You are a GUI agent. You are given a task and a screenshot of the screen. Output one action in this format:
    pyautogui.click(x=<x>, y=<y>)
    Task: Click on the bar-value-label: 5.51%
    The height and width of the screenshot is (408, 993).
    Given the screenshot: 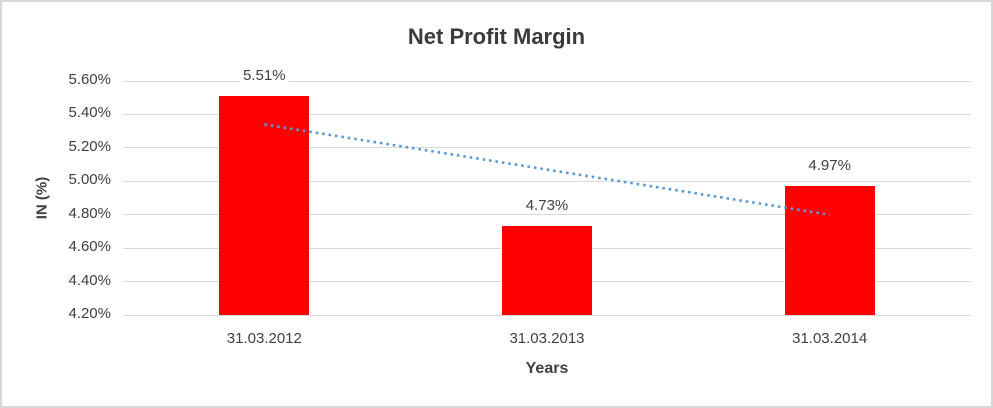 What is the action you would take?
    pyautogui.click(x=264, y=76)
    